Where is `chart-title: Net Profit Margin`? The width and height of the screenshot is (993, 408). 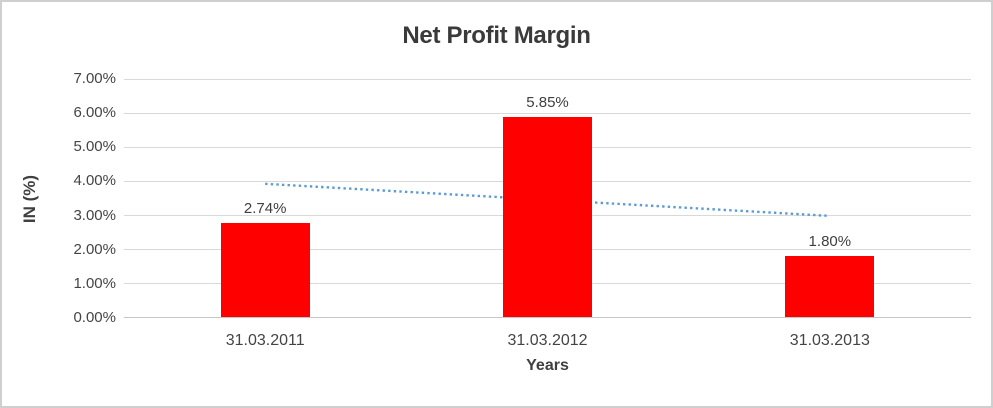
chart-title: Net Profit Margin is located at coordinates (496, 35).